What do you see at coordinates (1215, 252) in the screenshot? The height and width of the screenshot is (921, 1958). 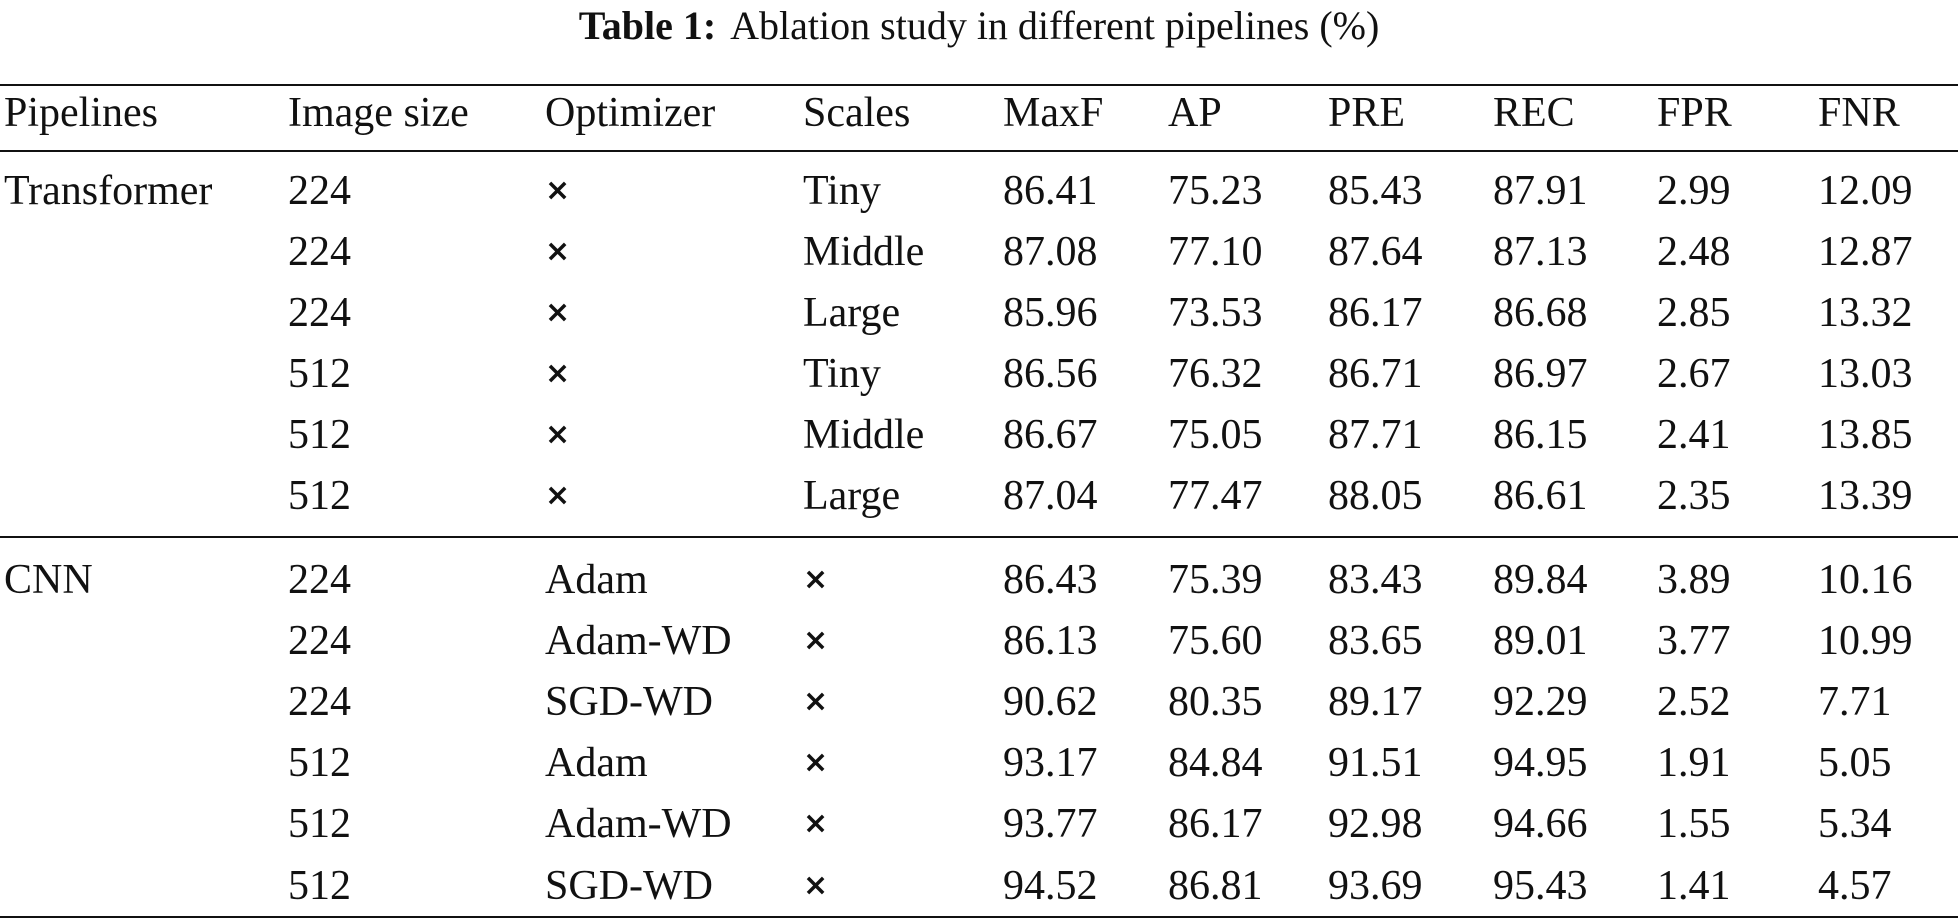 I see `cell-ap: 77.10` at bounding box center [1215, 252].